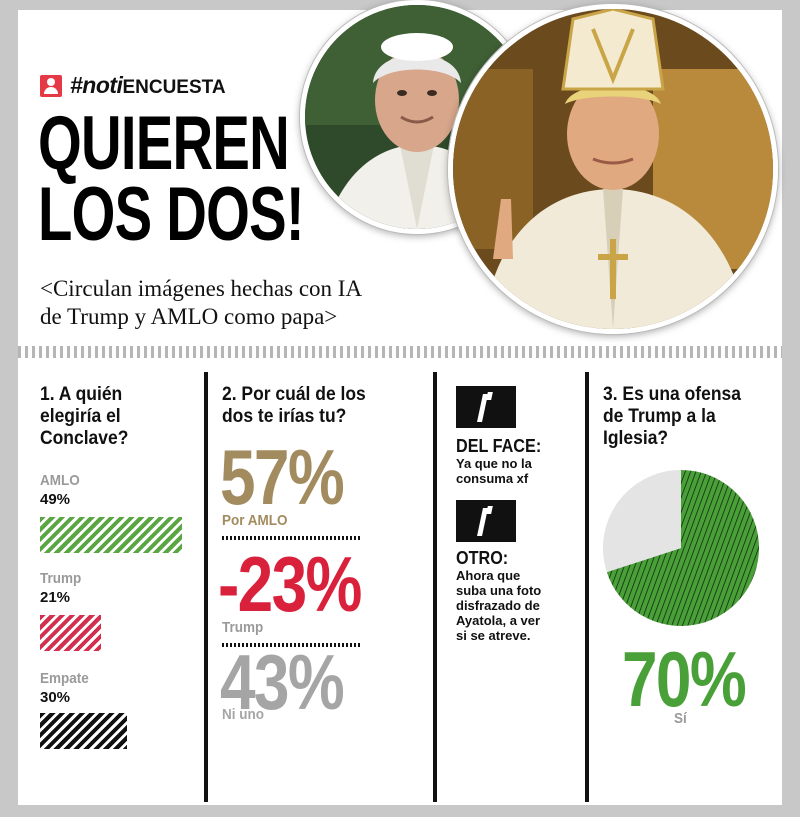 The height and width of the screenshot is (817, 800). I want to click on quote-1-line-2: consuma xf, so click(492, 478).